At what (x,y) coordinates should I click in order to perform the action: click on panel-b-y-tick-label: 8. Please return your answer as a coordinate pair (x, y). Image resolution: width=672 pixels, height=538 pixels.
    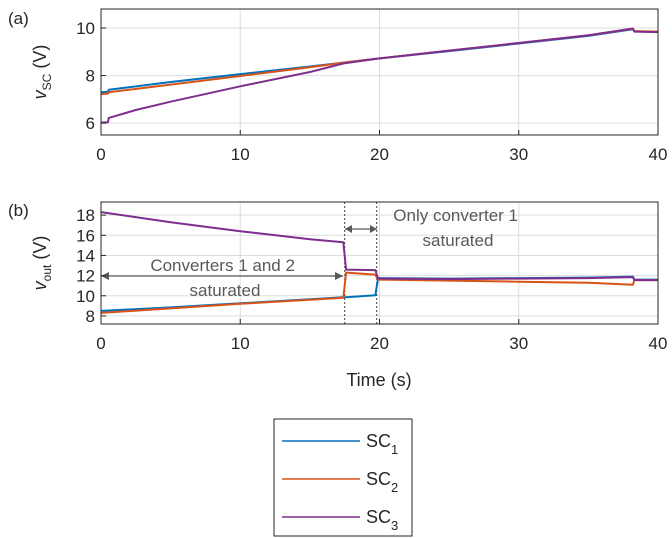
    Looking at the image, I should click on (90, 316).